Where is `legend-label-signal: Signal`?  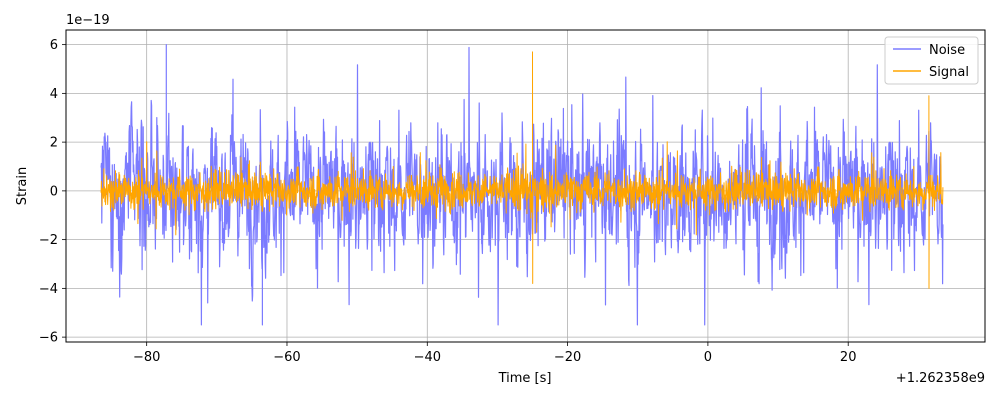
legend-label-signal: Signal is located at coordinates (949, 72).